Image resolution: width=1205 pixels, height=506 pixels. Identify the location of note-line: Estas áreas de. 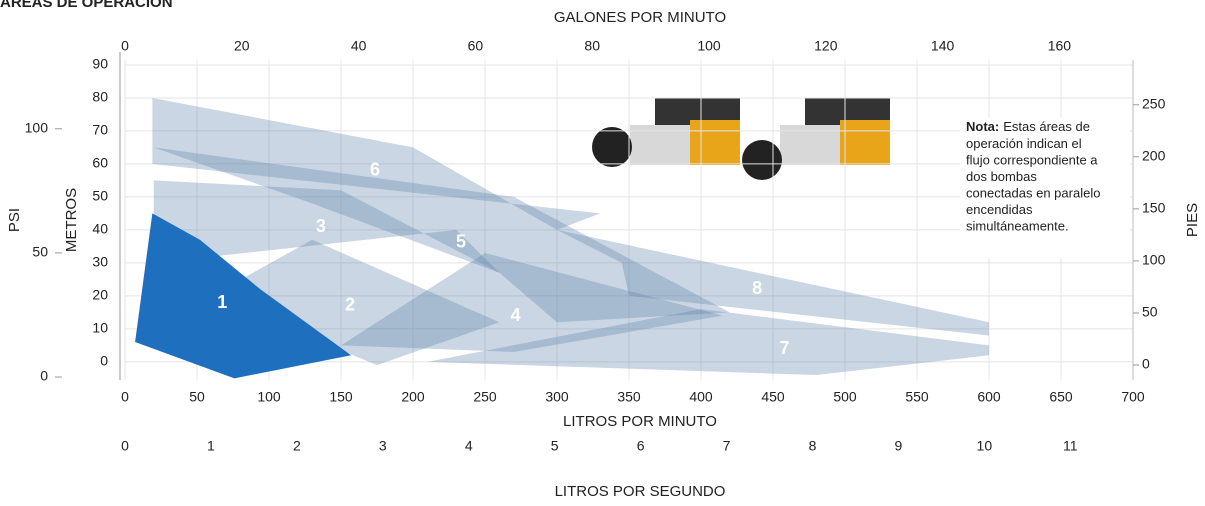
(1046, 126).